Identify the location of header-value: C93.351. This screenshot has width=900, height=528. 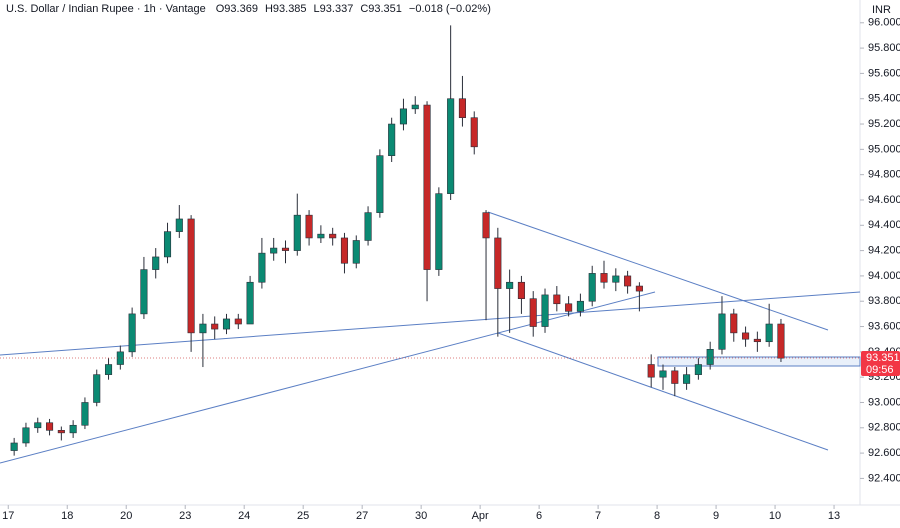
(381, 9).